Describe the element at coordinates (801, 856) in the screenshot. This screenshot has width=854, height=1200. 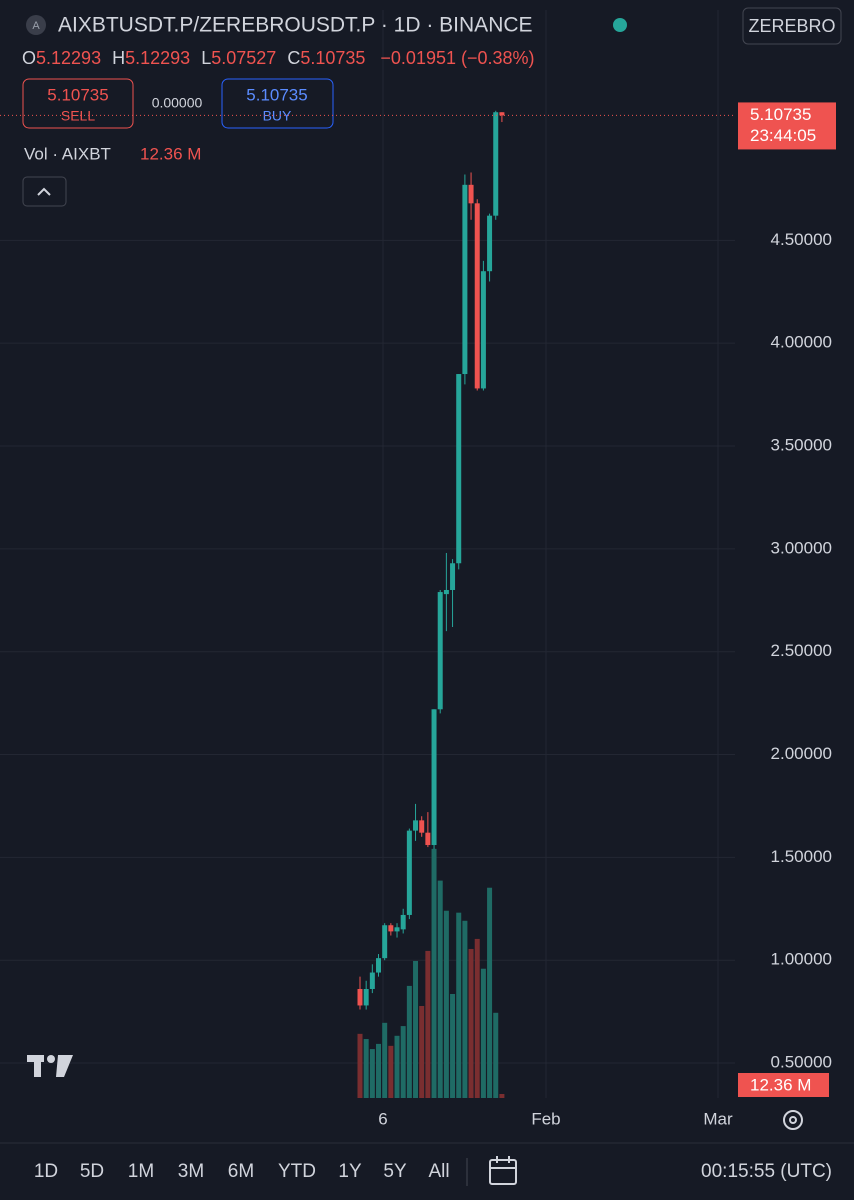
I see `y-tick-label: 1.50000` at that location.